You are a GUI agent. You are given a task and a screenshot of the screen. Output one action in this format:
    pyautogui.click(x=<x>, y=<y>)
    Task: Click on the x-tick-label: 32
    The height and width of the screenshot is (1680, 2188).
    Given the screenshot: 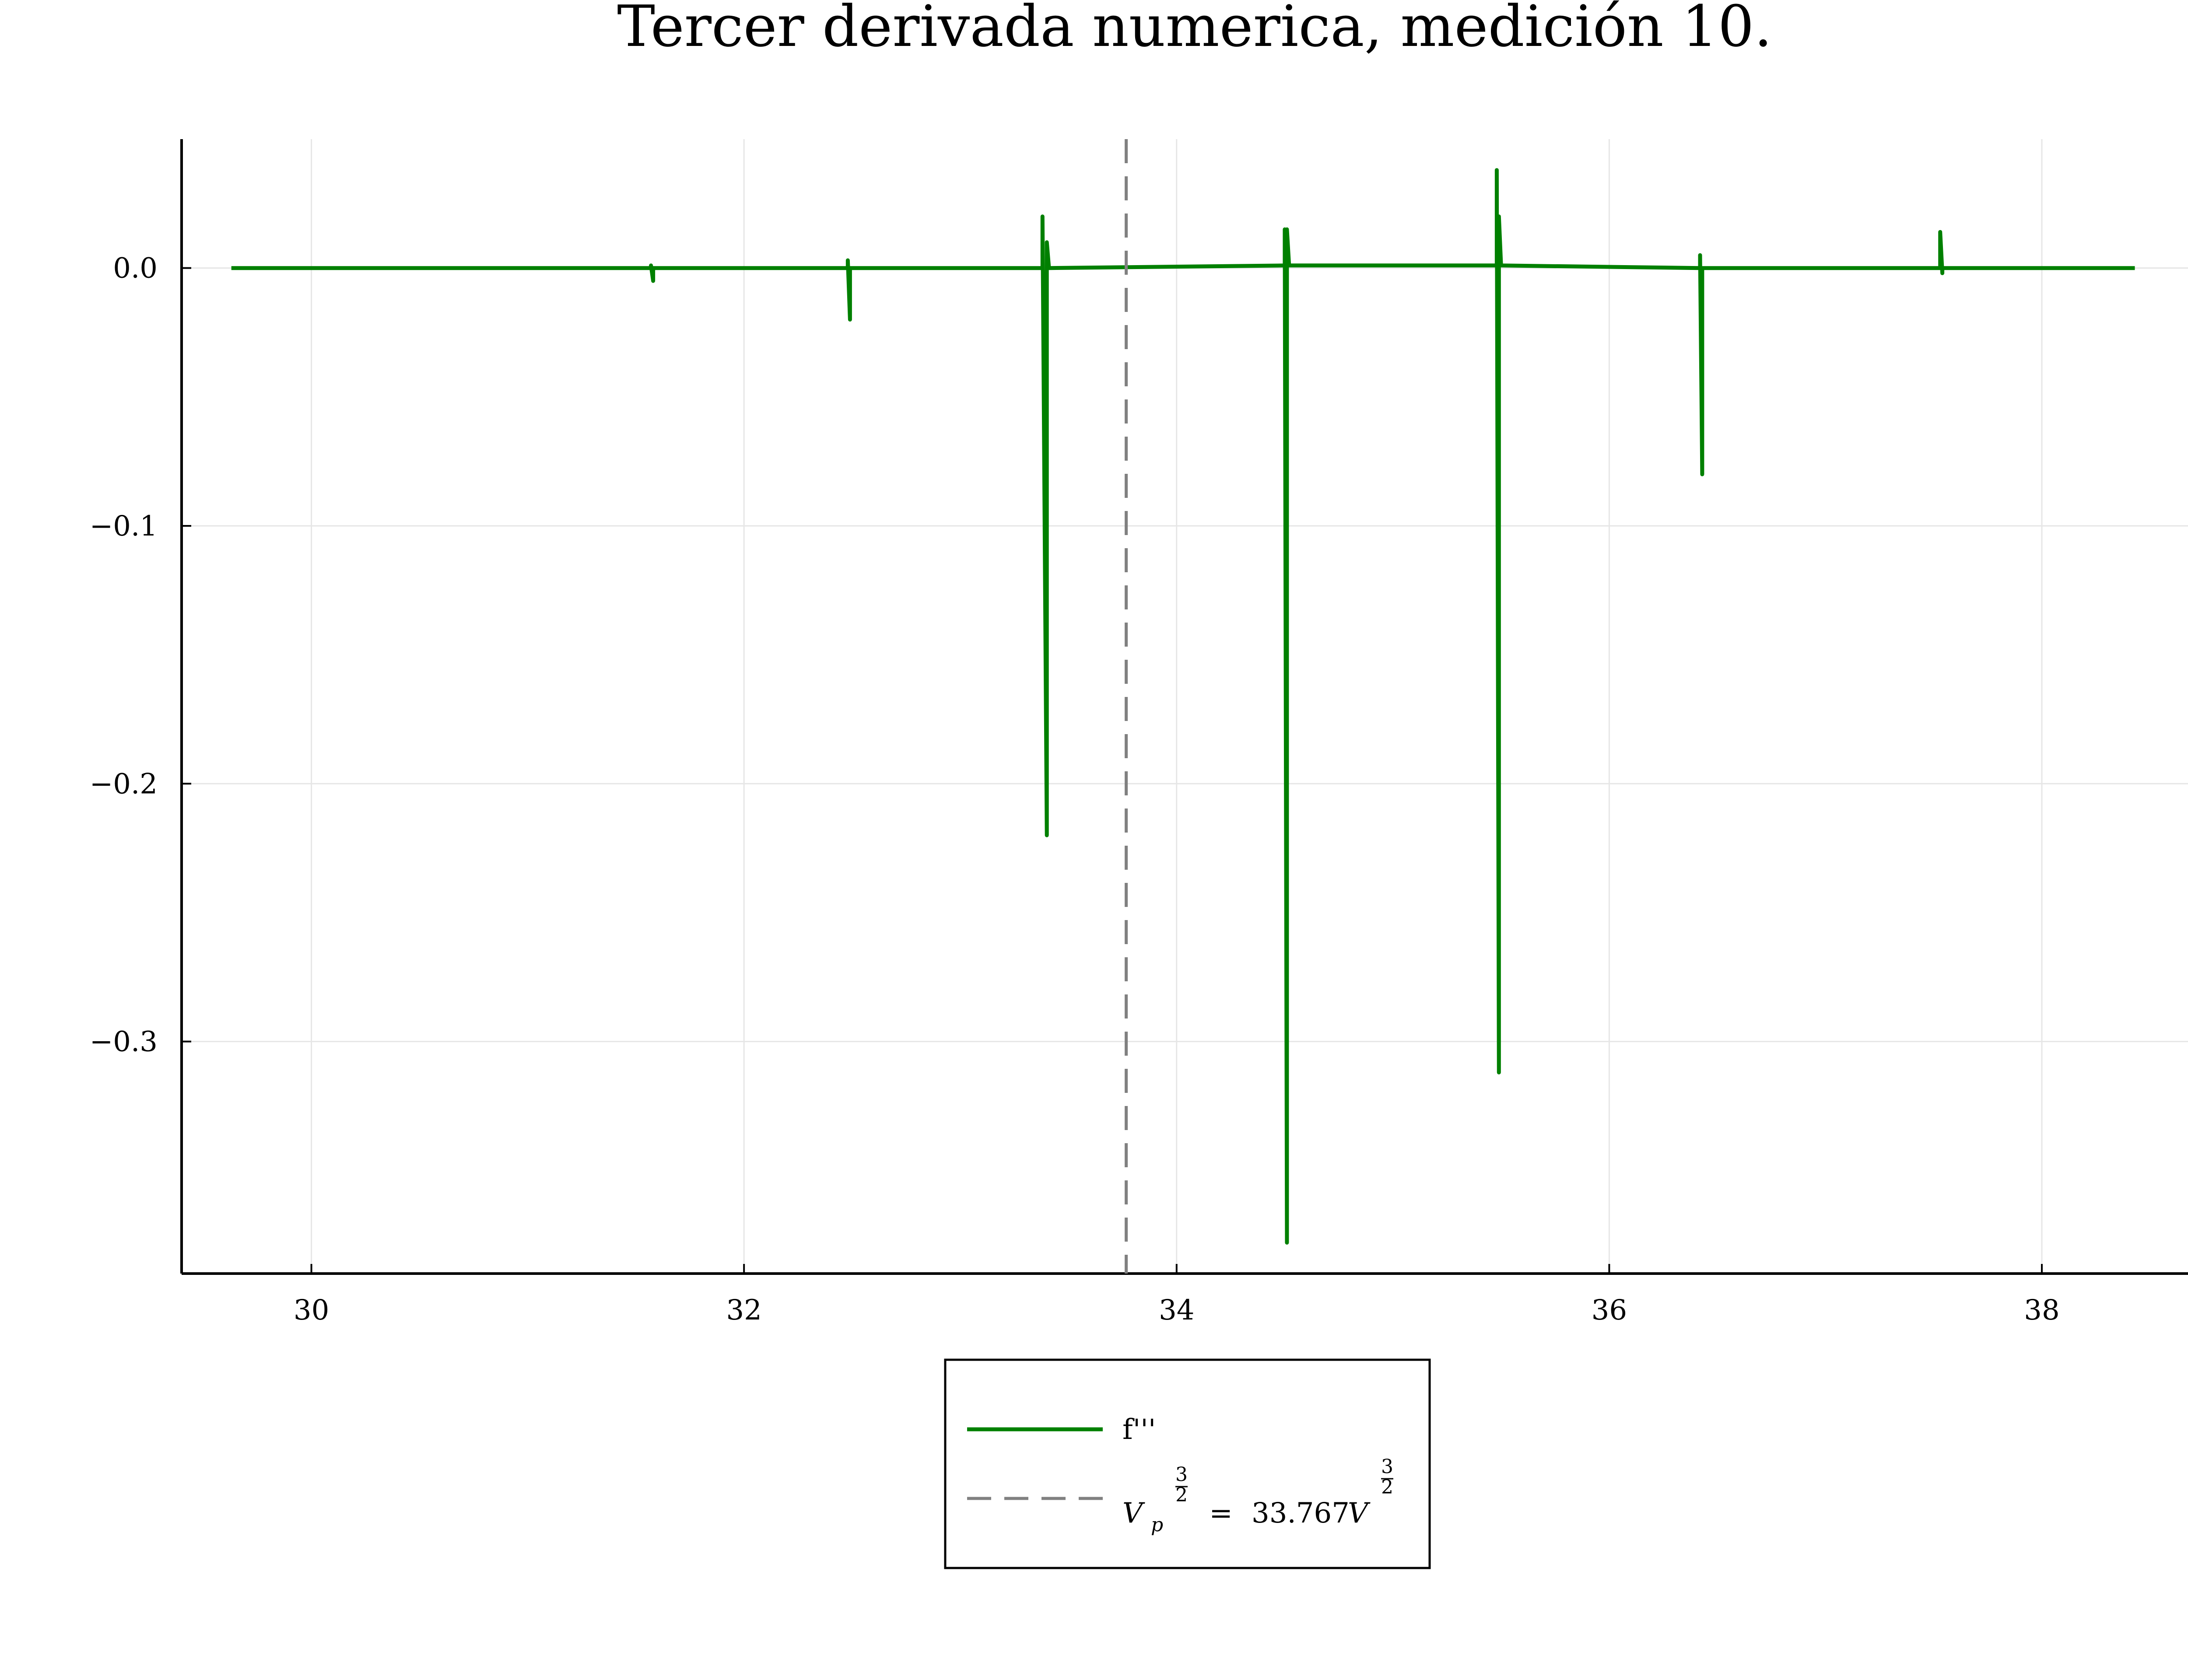 What is the action you would take?
    pyautogui.click(x=744, y=1310)
    